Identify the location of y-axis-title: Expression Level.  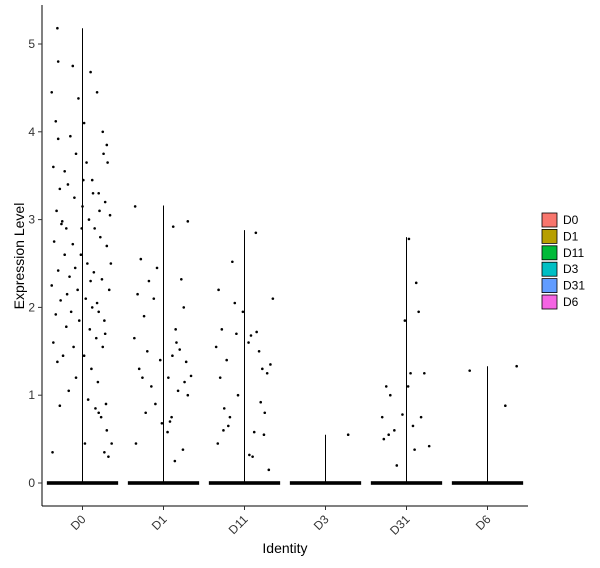
(19, 256).